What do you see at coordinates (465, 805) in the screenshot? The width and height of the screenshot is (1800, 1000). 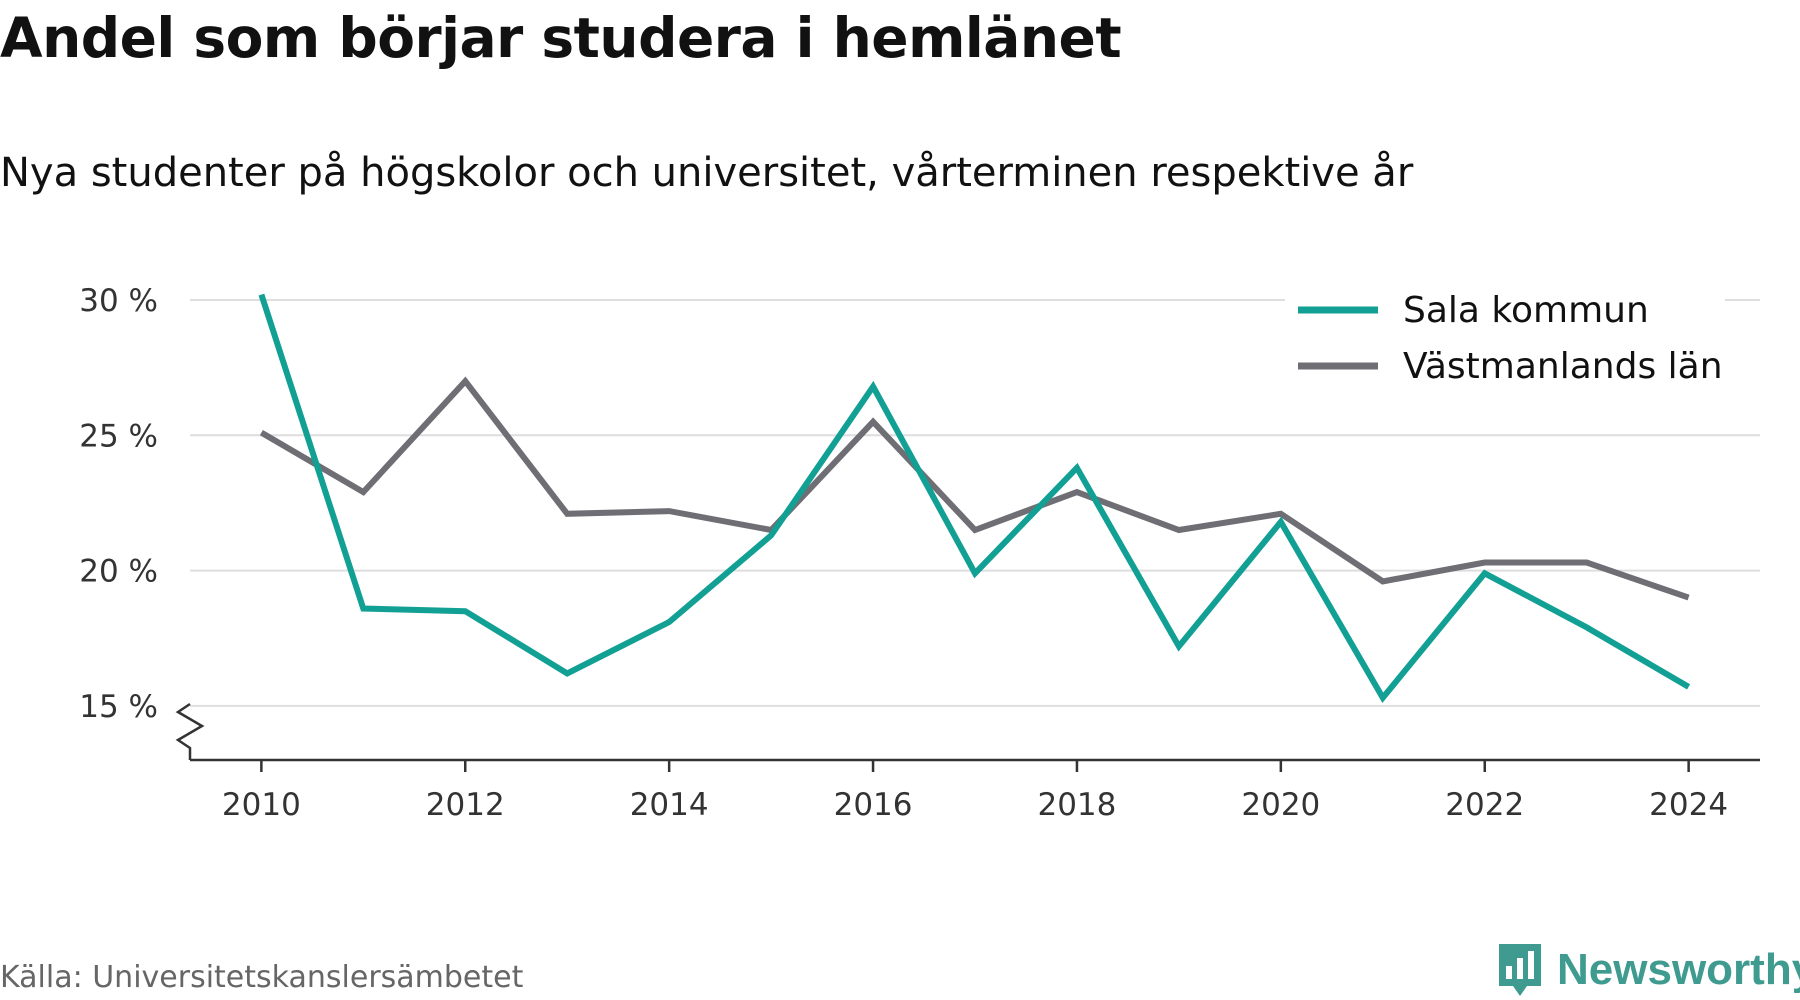 I see `x-tick-label: 2012` at bounding box center [465, 805].